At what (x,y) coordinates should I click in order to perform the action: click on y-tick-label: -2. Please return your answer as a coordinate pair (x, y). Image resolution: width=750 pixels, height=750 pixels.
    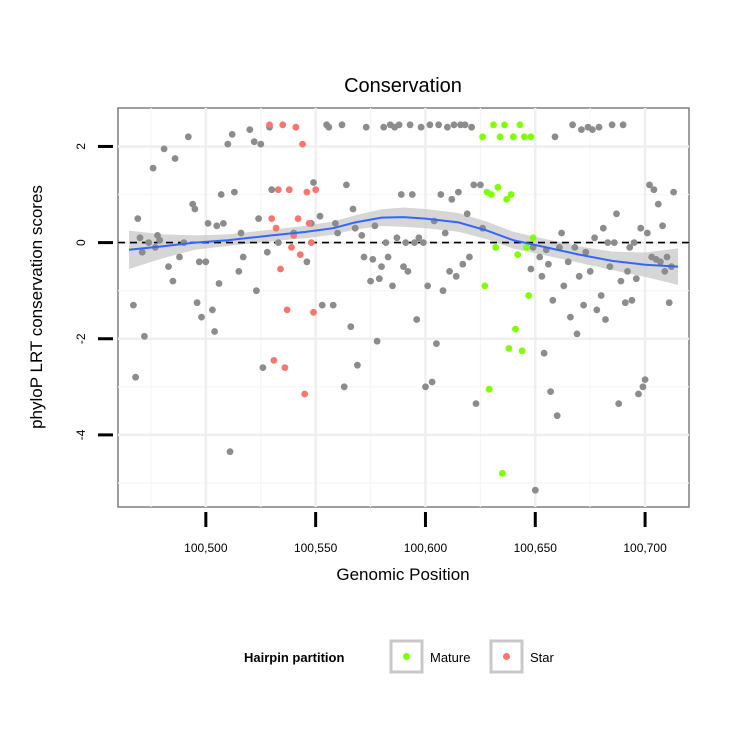
    Looking at the image, I should click on (81, 338).